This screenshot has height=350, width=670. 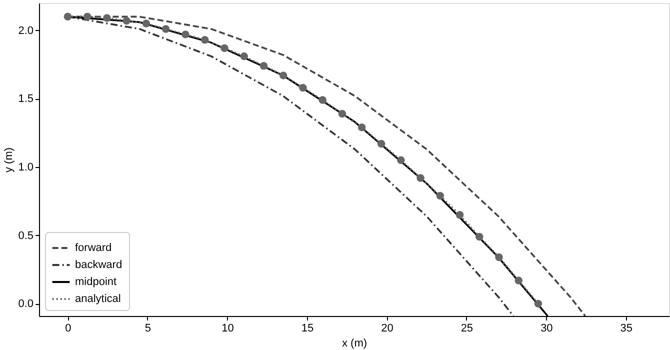 What do you see at coordinates (626, 328) in the screenshot?
I see `x-tick-label: 35` at bounding box center [626, 328].